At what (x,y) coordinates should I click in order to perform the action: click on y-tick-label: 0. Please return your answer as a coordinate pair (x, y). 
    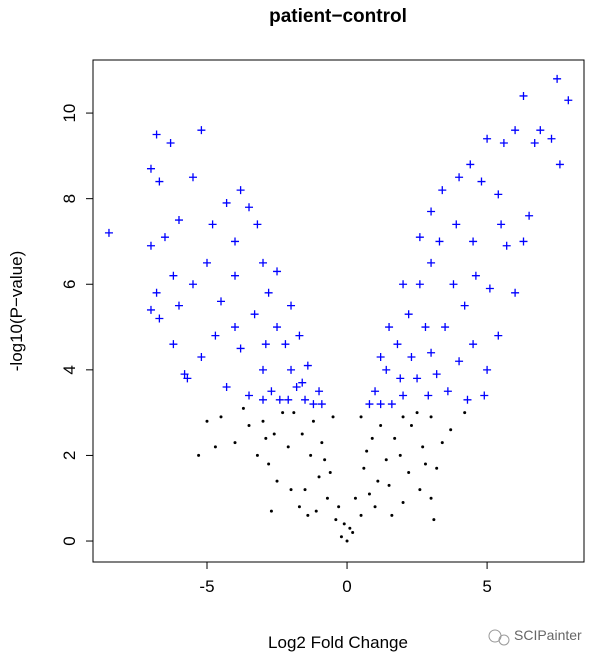
    Looking at the image, I should click on (69, 540).